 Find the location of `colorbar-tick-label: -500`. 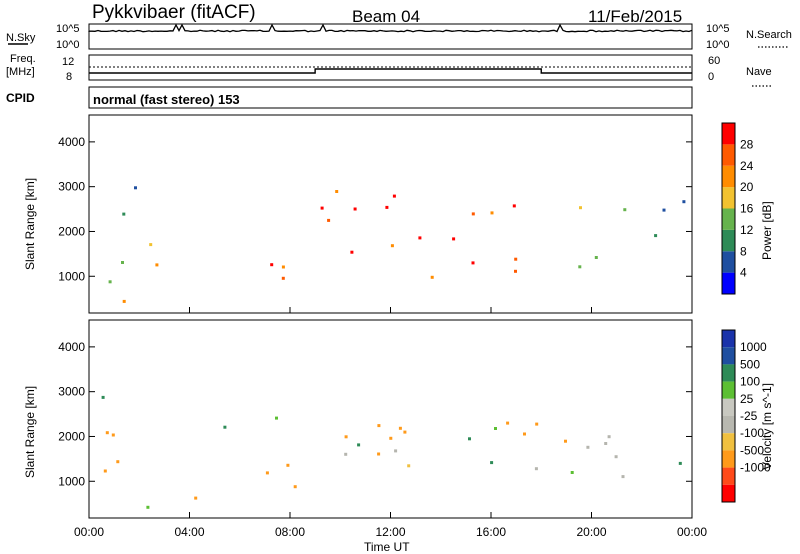

colorbar-tick-label: -500 is located at coordinates (752, 450).